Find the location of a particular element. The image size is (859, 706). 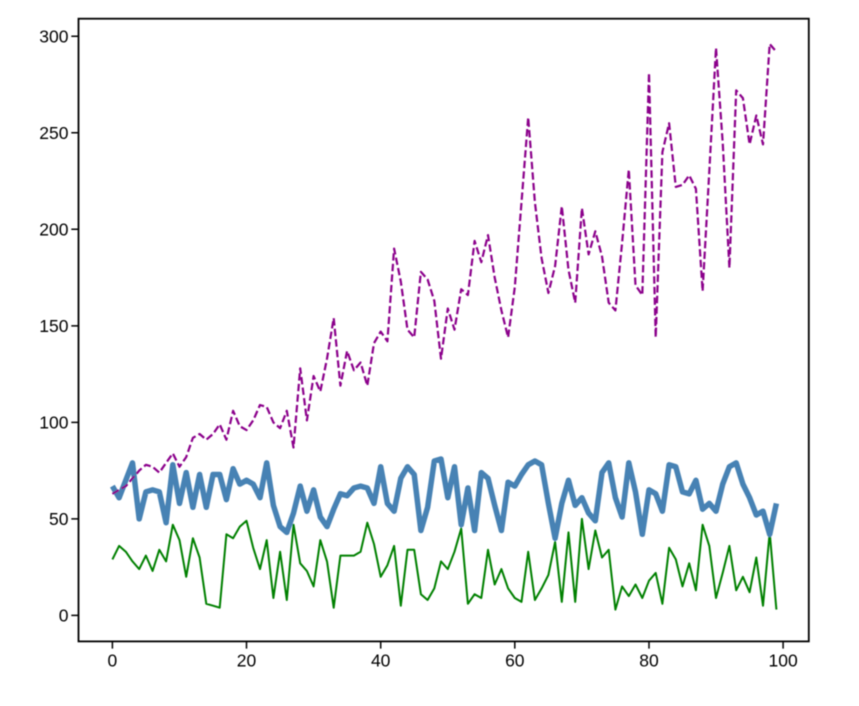

svg-text: 300 is located at coordinates (53, 36).